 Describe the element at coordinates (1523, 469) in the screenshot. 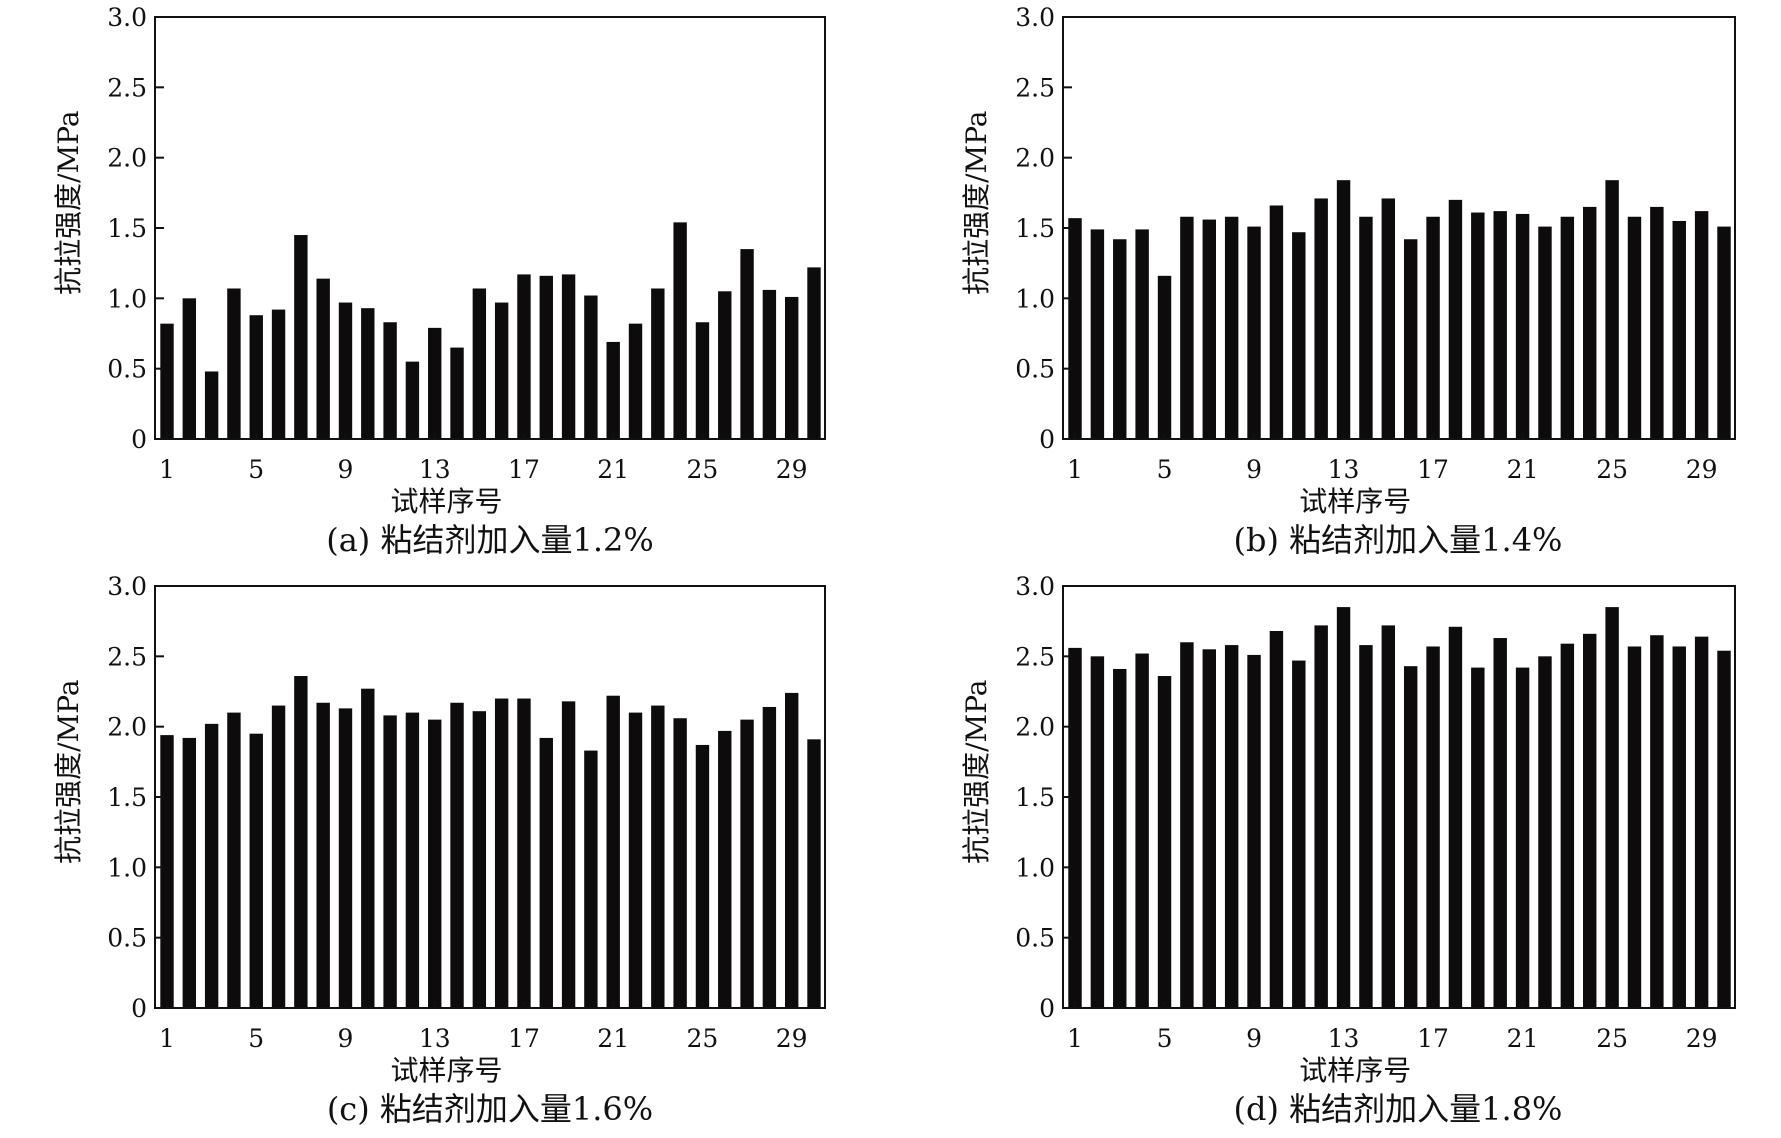

I see `x-tick-label: 21` at that location.